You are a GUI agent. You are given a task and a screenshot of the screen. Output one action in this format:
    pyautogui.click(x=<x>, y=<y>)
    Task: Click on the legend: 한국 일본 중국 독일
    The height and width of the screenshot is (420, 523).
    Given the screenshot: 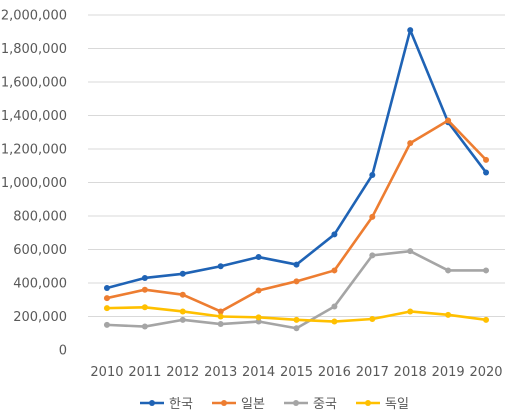 What is the action you would take?
    pyautogui.click(x=274, y=404)
    